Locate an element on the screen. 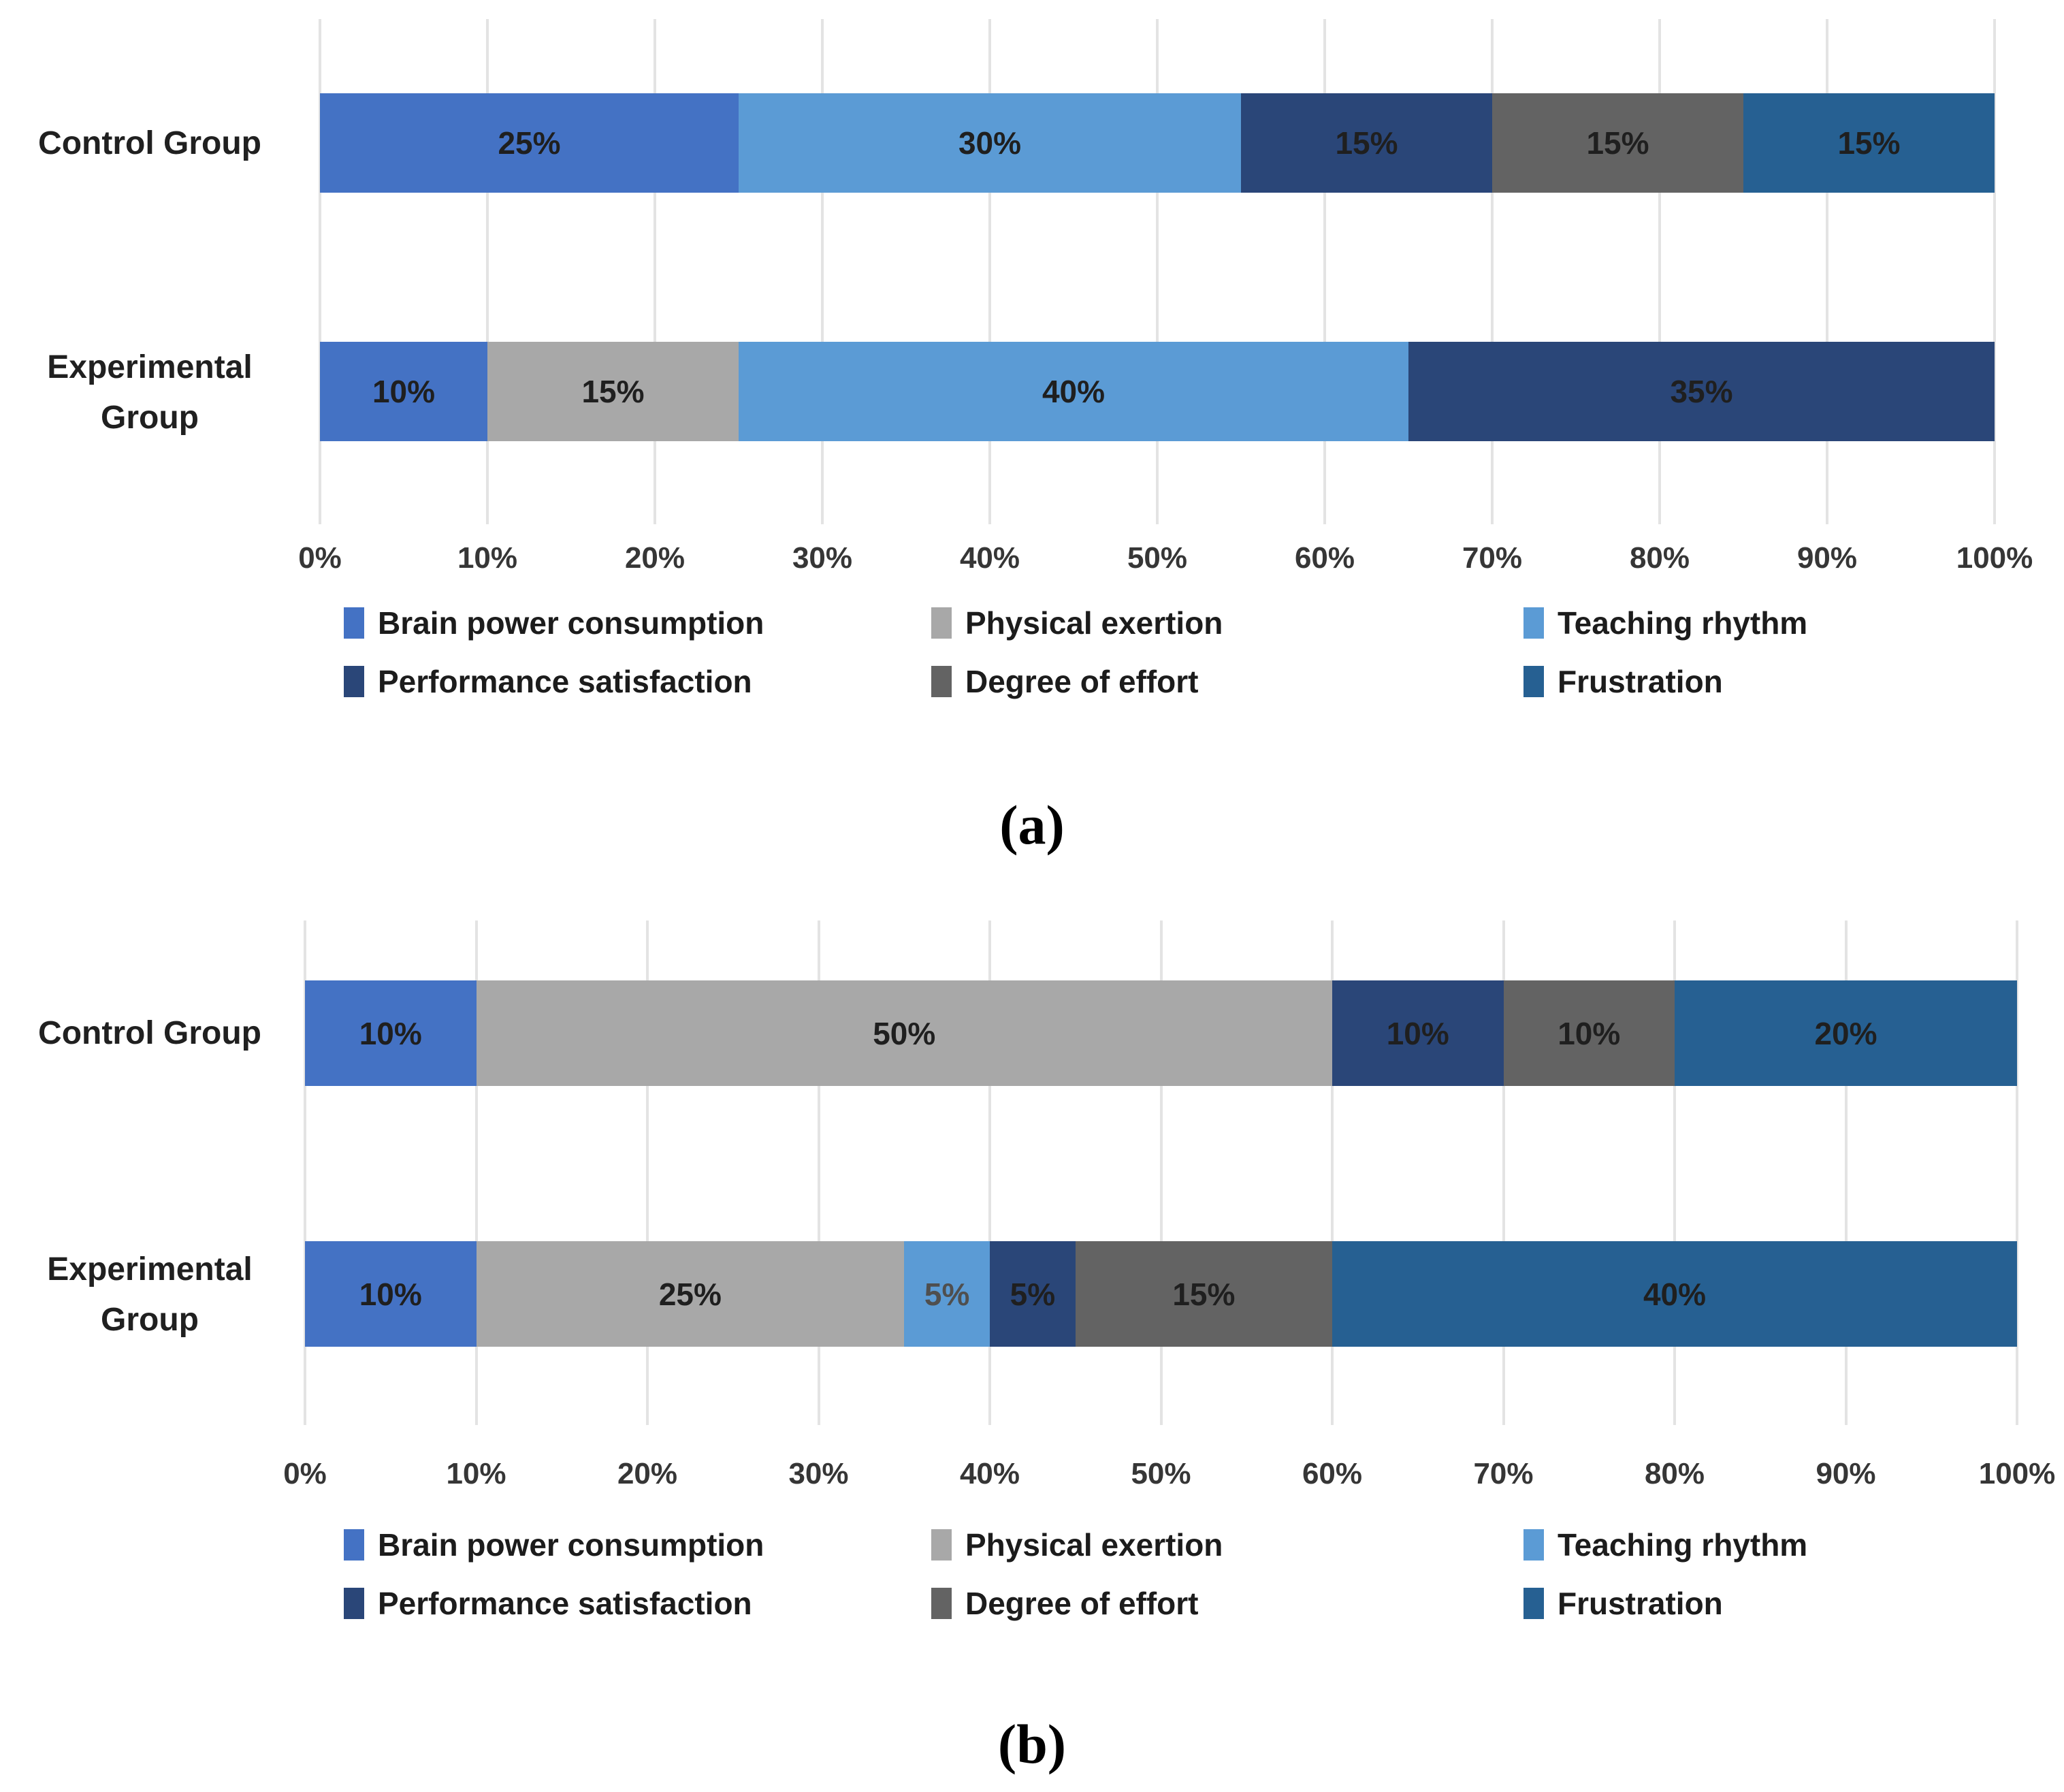  legend-item: Brain power consumption is located at coordinates (637, 1544).